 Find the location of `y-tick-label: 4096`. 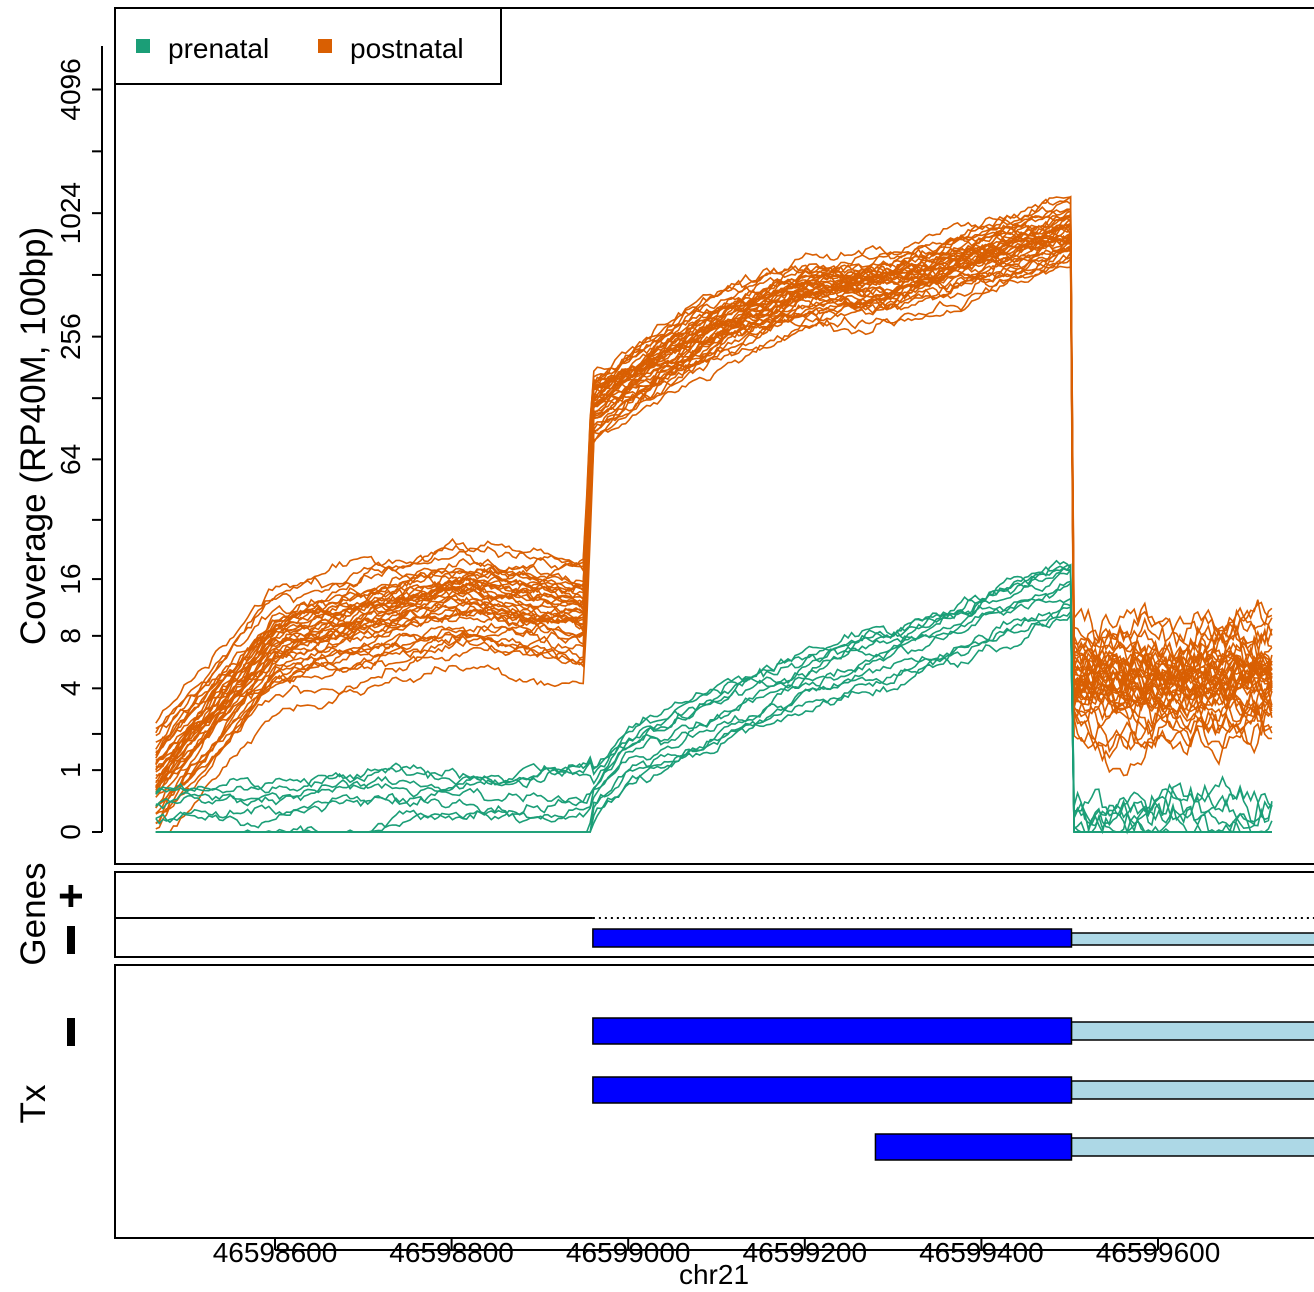

y-tick-label: 4096 is located at coordinates (70, 89).